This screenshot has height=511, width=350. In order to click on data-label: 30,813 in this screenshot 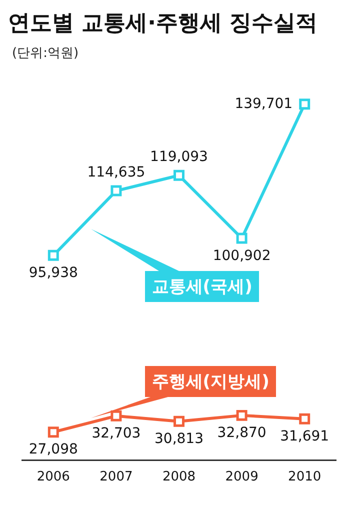, I will do `click(179, 439)`.